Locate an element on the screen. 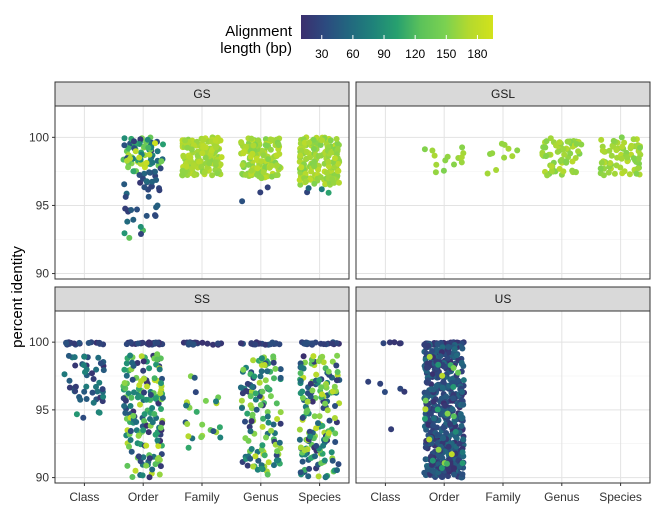 This screenshot has height=531, width=659. facet-strip-label: GSL is located at coordinates (503, 94).